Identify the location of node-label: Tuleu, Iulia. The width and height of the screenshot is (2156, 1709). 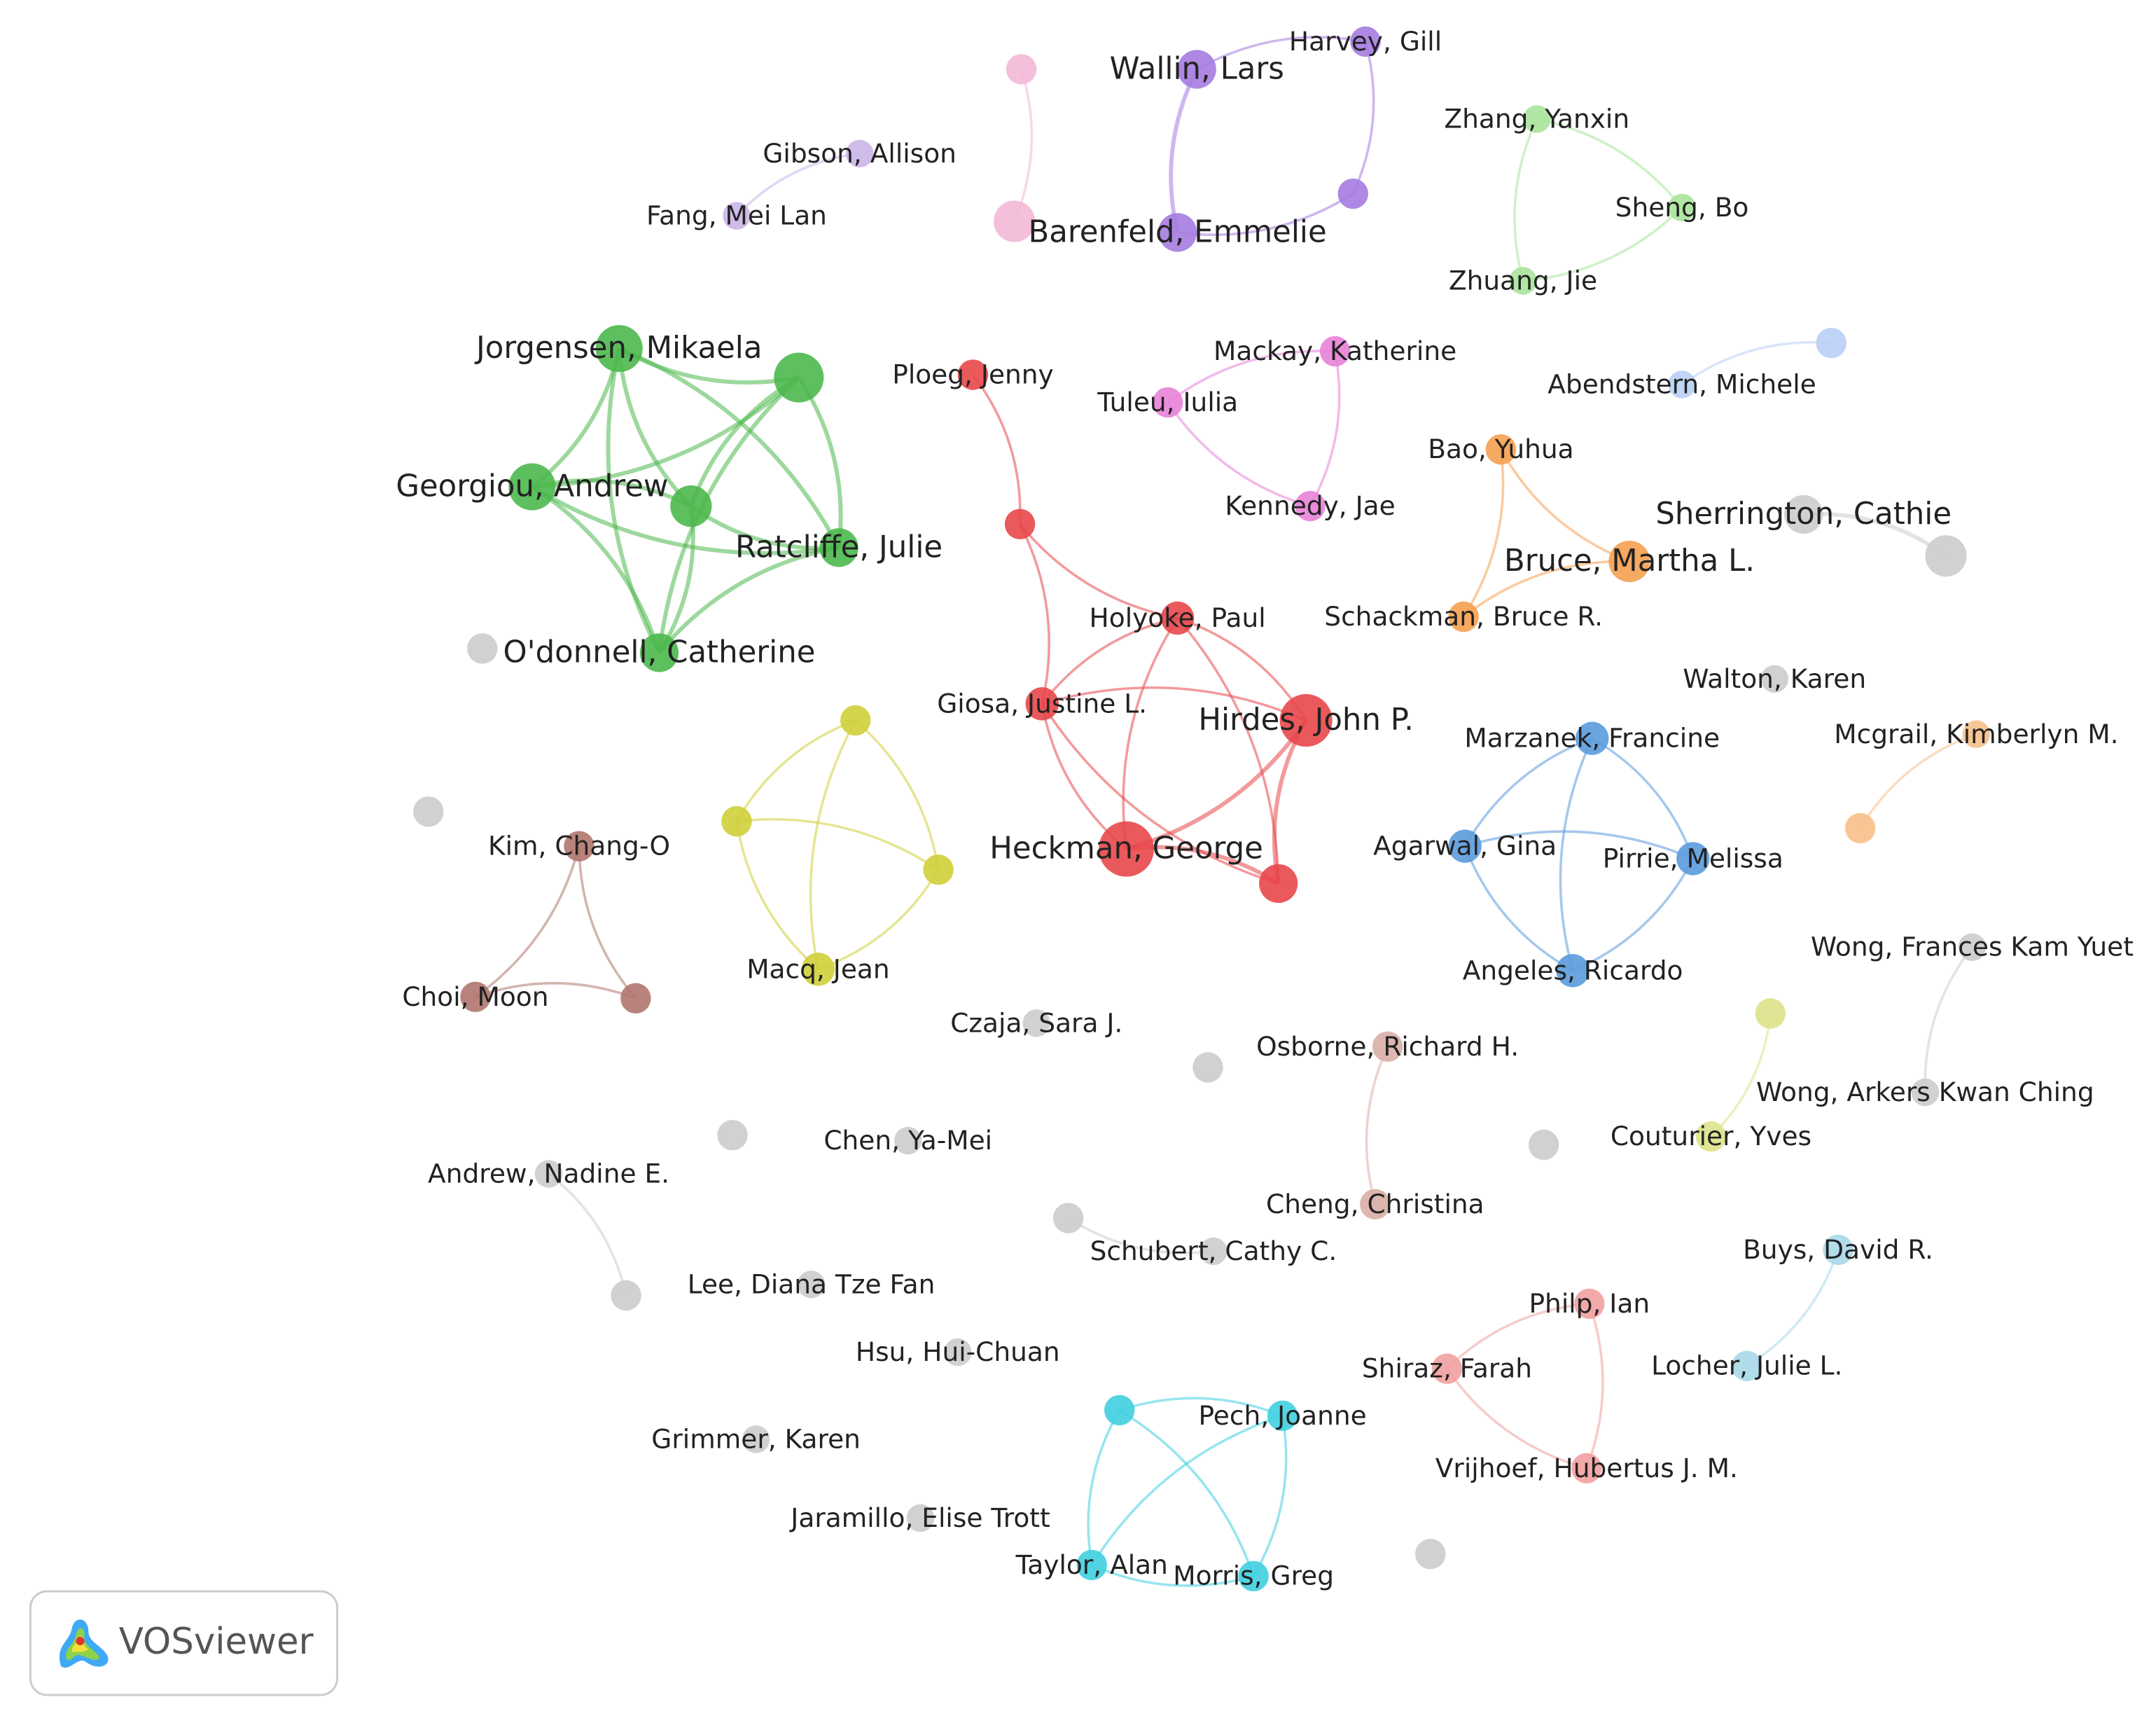
(1167, 402).